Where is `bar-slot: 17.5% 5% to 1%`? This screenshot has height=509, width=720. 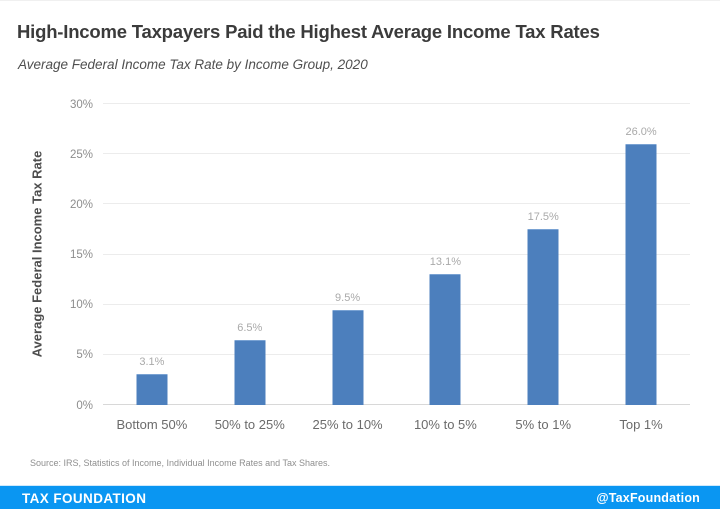 bar-slot: 17.5% 5% to 1% is located at coordinates (543, 268).